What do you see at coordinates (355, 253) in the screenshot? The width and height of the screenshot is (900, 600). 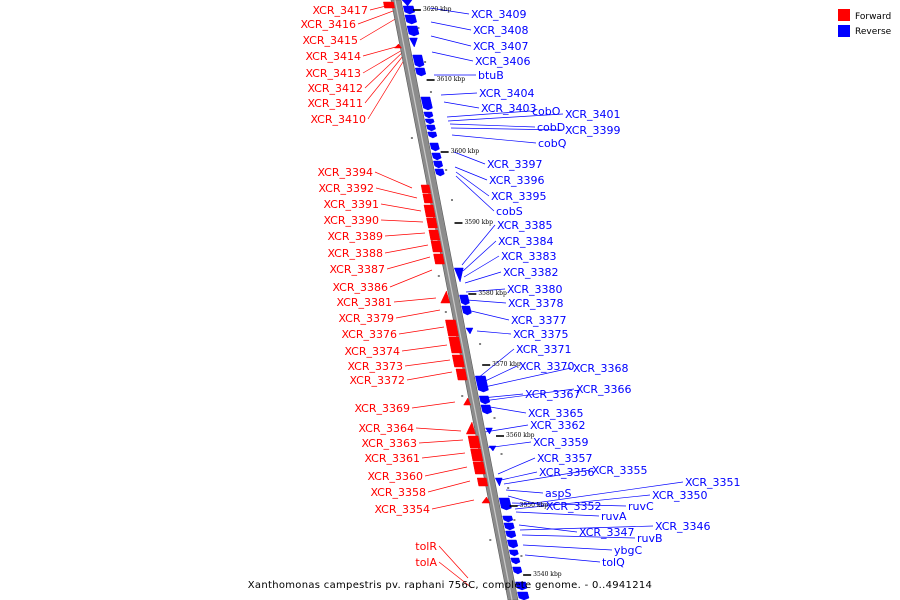 I see `gene-label-xcr-3388: XCR_3388` at bounding box center [355, 253].